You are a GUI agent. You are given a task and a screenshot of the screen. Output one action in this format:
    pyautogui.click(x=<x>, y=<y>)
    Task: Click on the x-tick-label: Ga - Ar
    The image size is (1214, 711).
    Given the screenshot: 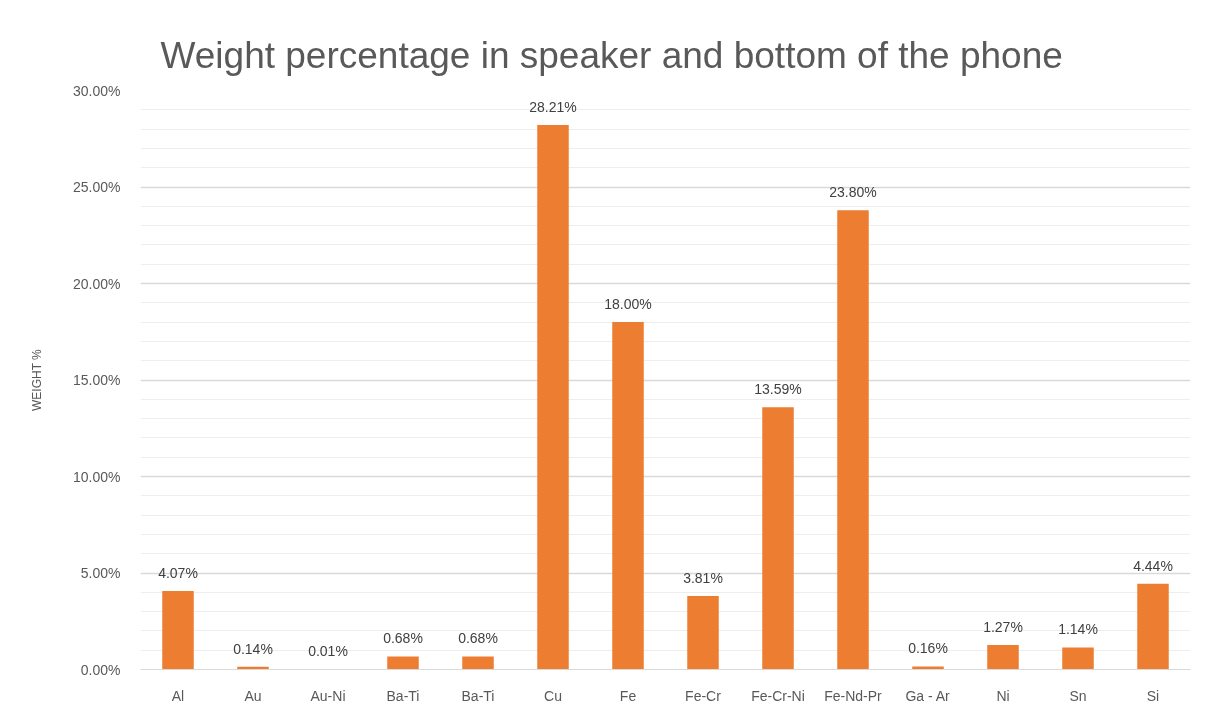 What is the action you would take?
    pyautogui.click(x=928, y=695)
    